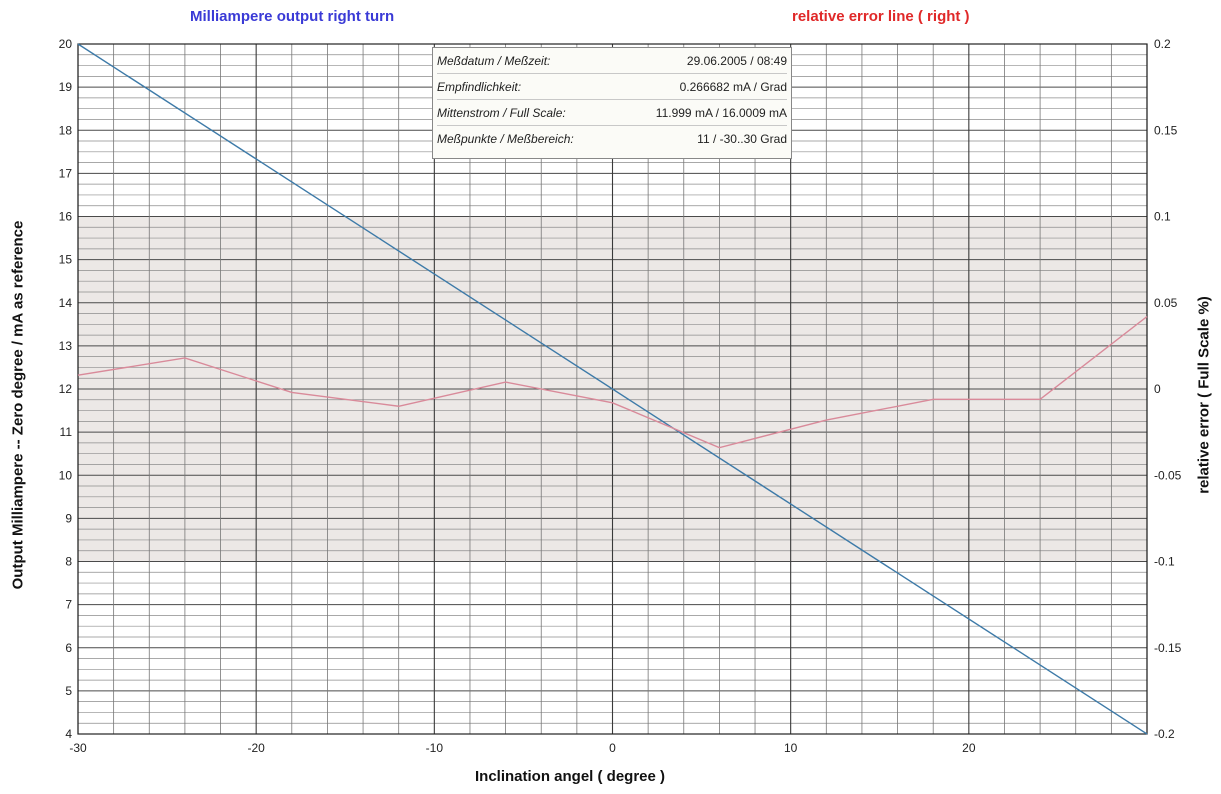  What do you see at coordinates (66, 389) in the screenshot?
I see `y-tick-label: 12` at bounding box center [66, 389].